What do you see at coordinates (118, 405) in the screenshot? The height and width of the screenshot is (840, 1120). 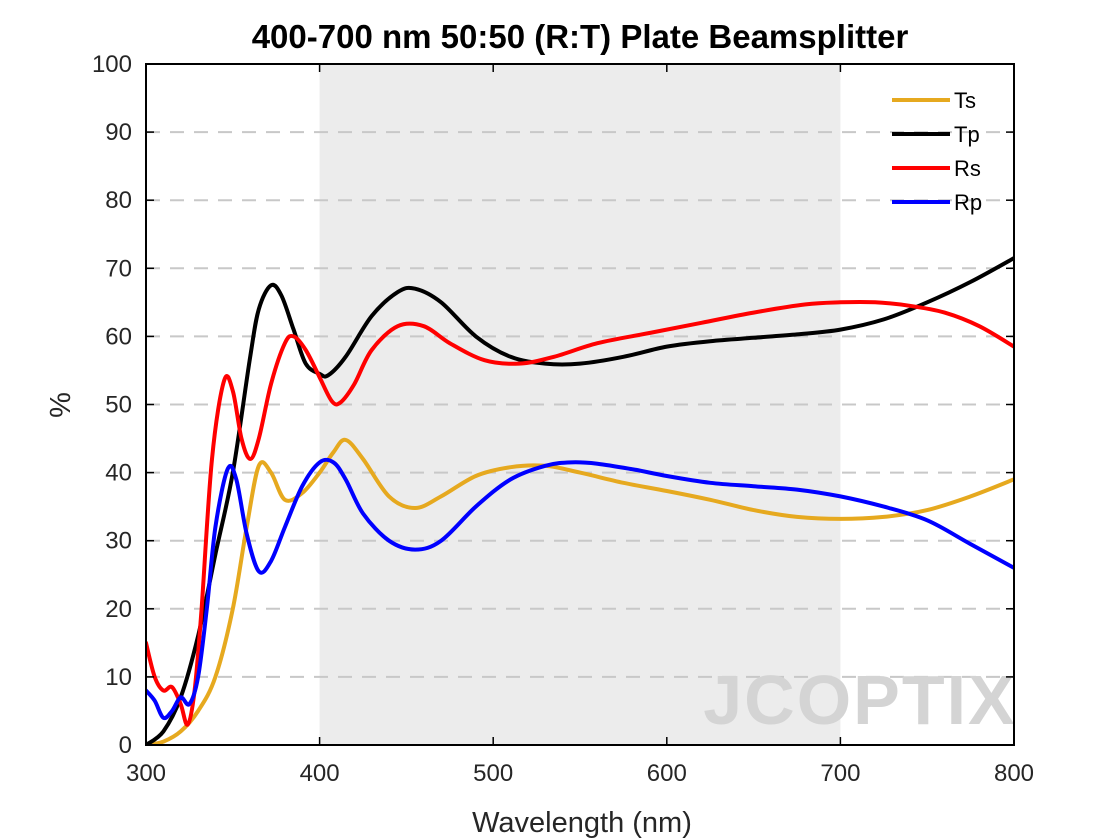 I see `y-tick-label: 50` at bounding box center [118, 405].